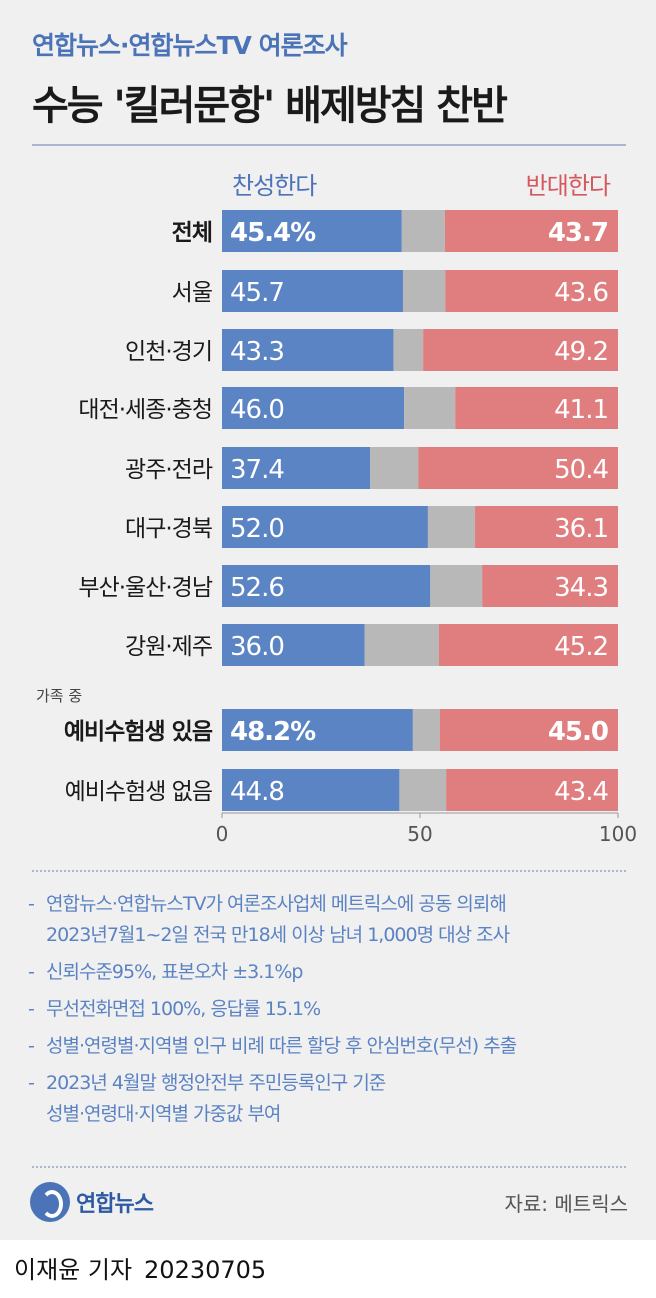 The image size is (656, 1298). I want to click on category-label: 강원·제주, so click(168, 647).